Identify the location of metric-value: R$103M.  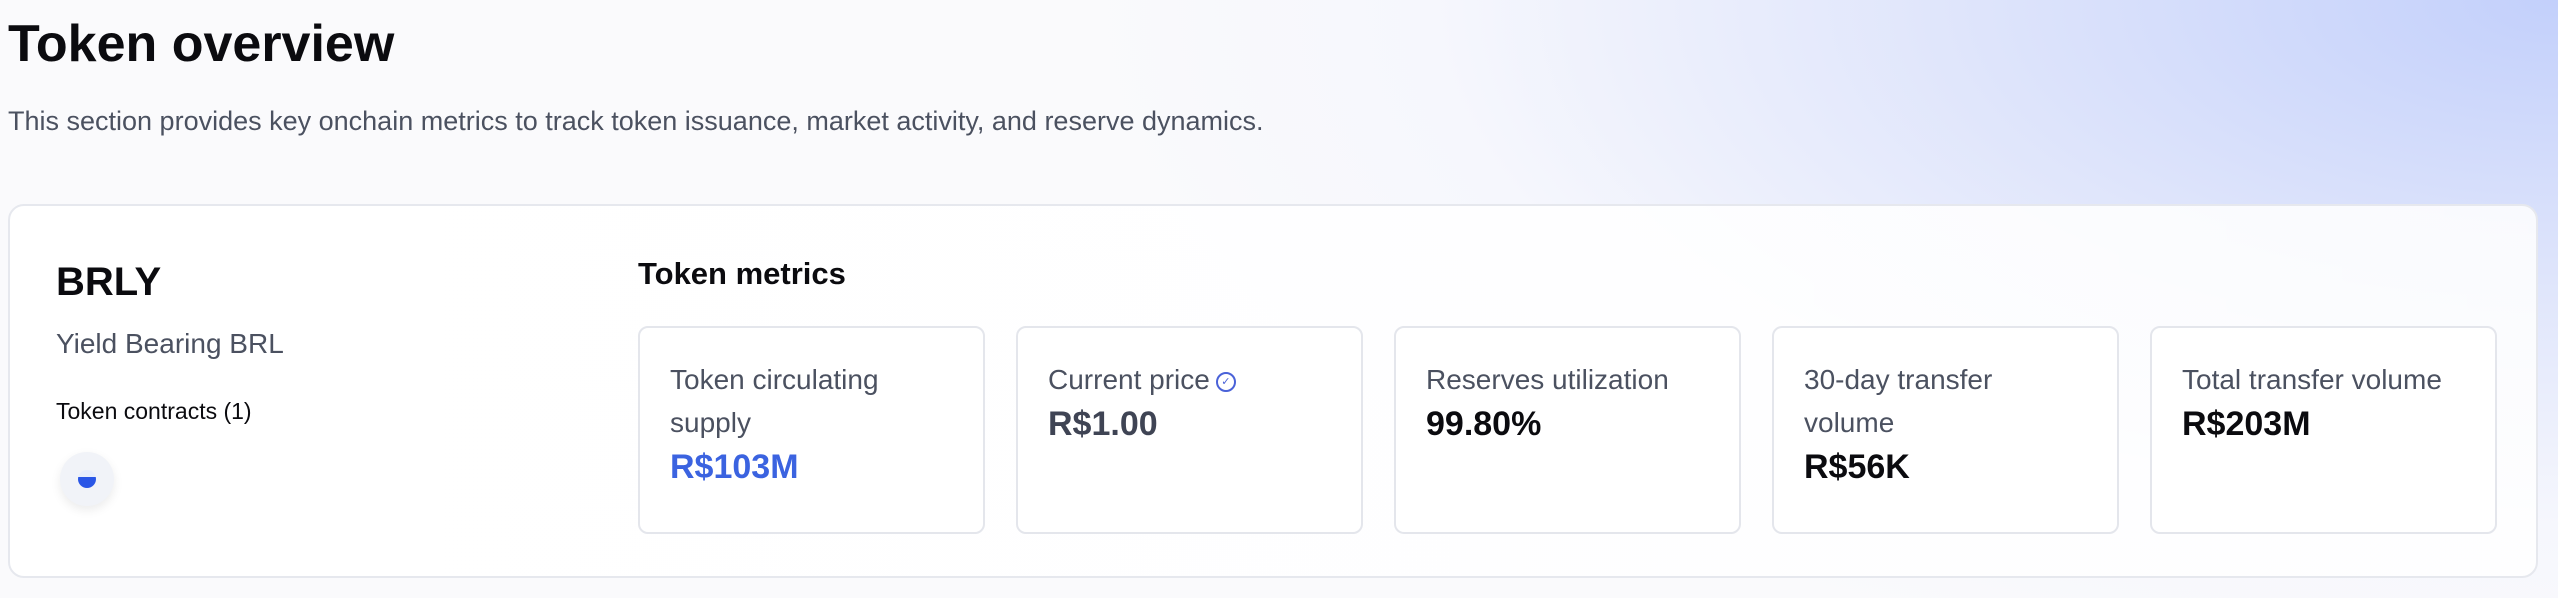
(734, 467).